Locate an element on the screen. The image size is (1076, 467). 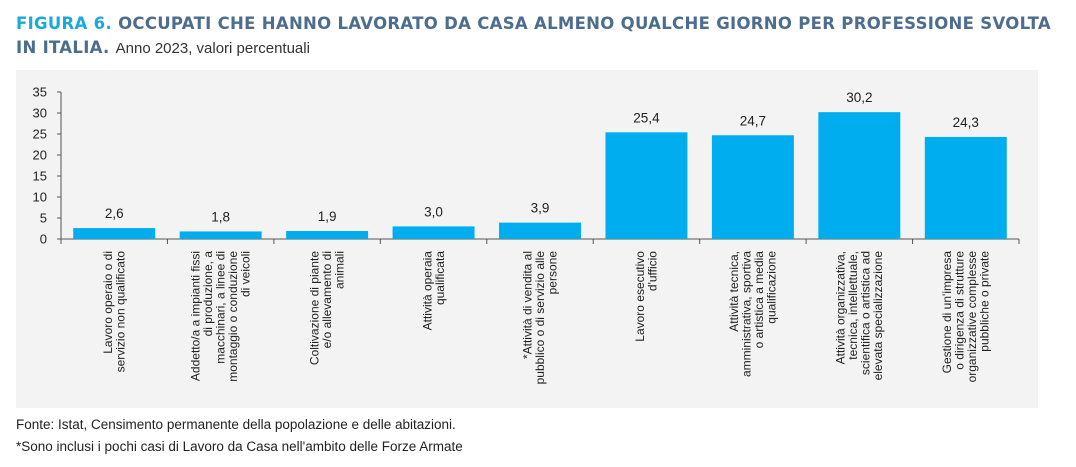
x-category-label-line: Attività tecnica, is located at coordinates (734, 291).